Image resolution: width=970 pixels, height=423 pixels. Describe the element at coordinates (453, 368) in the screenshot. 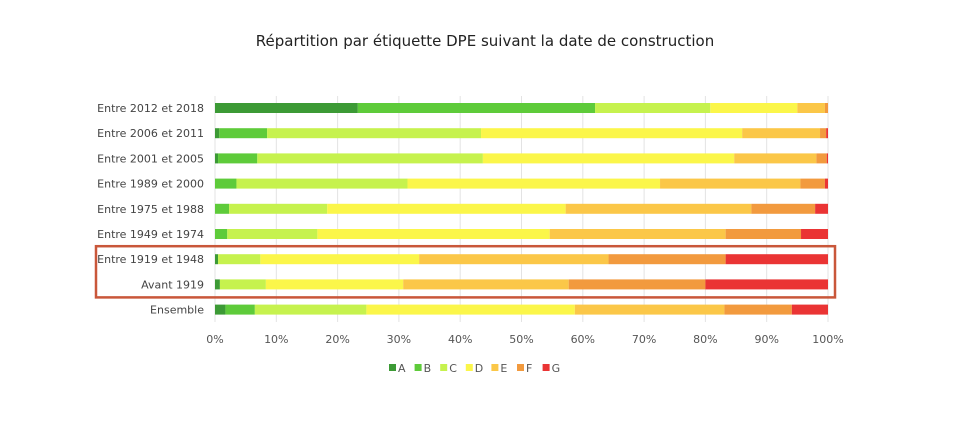

I see `legend-label: C` at that location.